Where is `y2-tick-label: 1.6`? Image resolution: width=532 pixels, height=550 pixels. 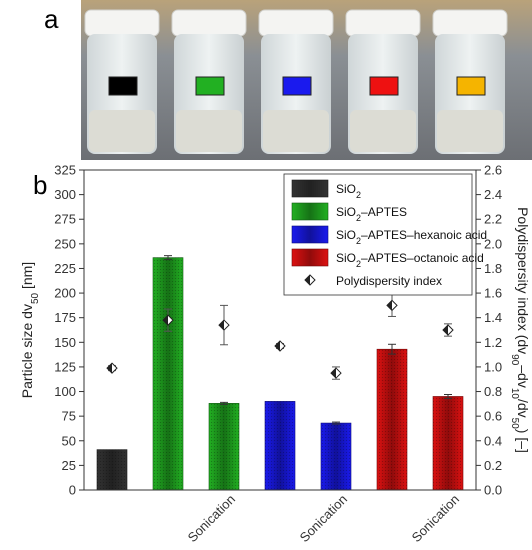
y2-tick-label: 1.6 is located at coordinates (493, 293).